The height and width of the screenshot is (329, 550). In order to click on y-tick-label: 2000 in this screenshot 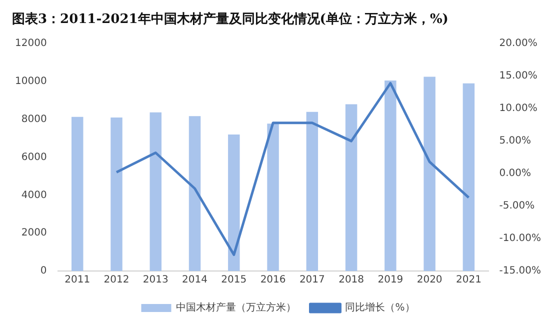, I will do `click(34, 233)`.